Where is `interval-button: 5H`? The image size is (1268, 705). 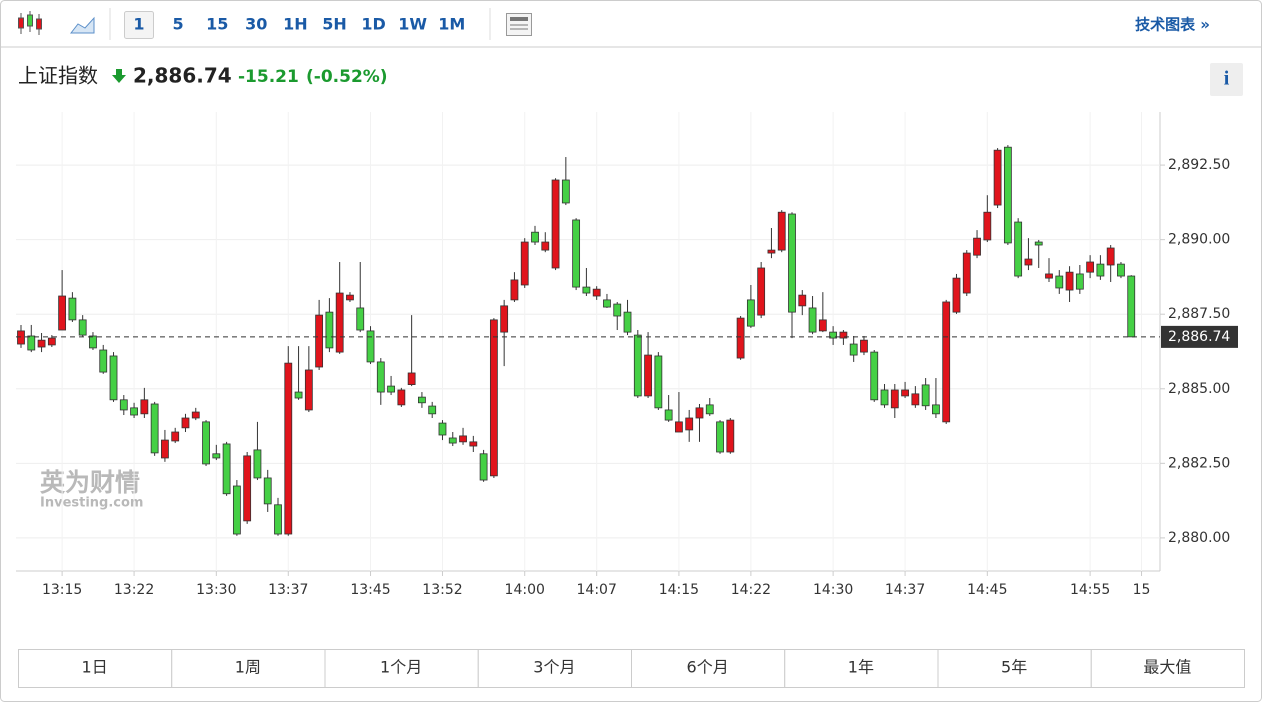 interval-button: 5H is located at coordinates (334, 24).